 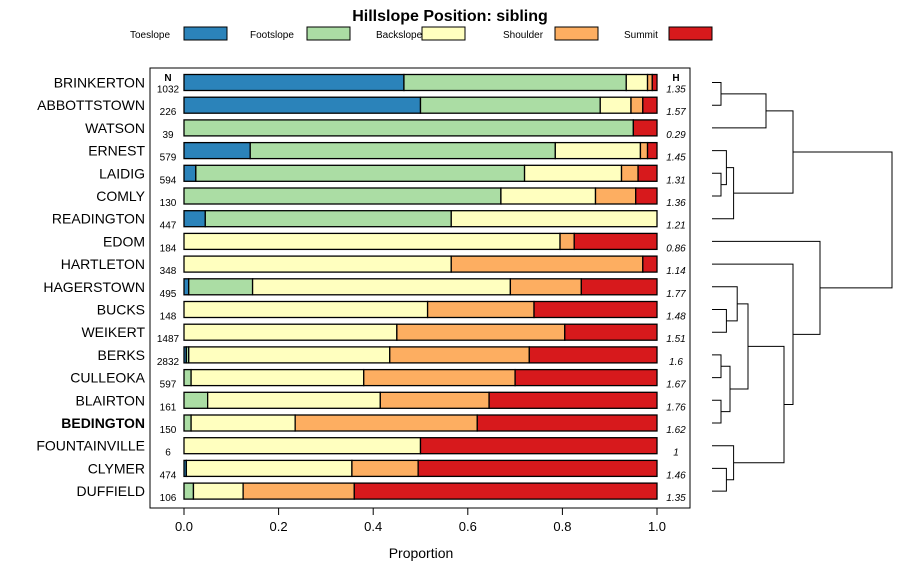 What do you see at coordinates (537, 468) in the screenshot?
I see `bar-clymer-summit` at bounding box center [537, 468].